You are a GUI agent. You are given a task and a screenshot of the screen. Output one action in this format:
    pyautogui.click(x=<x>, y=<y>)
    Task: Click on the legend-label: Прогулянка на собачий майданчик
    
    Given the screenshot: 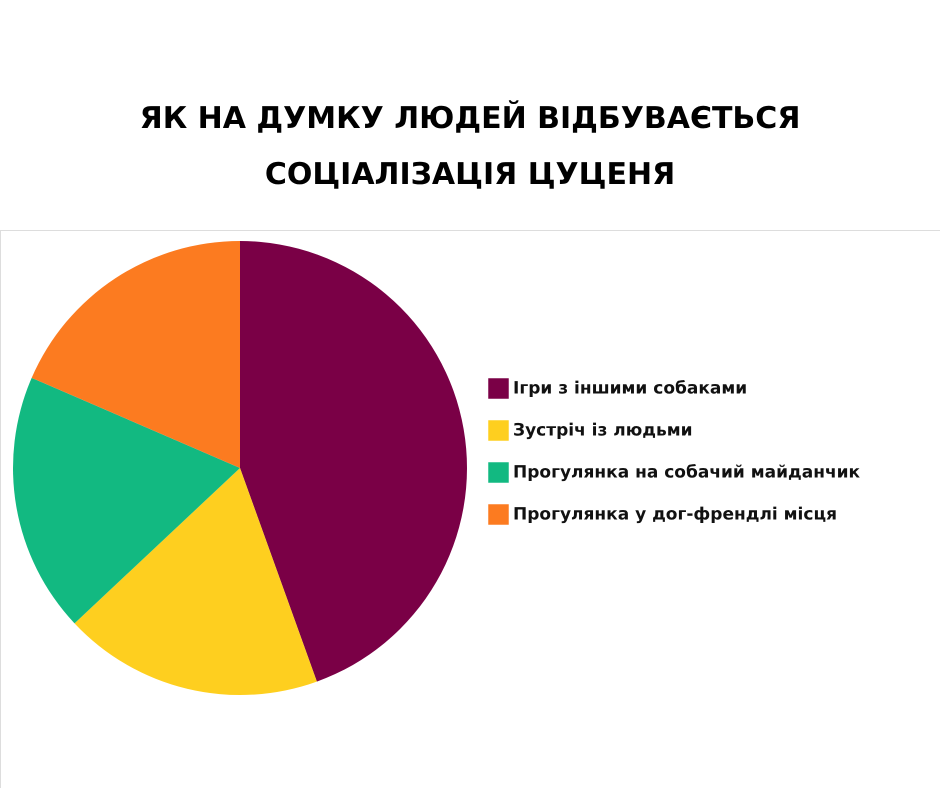 What is the action you would take?
    pyautogui.click(x=687, y=472)
    